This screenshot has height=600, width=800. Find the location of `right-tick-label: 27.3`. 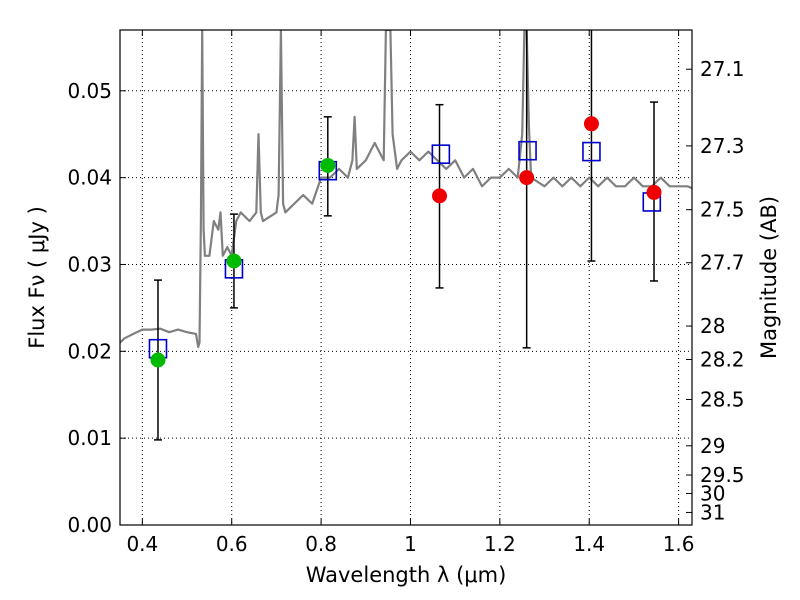

right-tick-label: 27.3 is located at coordinates (722, 146).